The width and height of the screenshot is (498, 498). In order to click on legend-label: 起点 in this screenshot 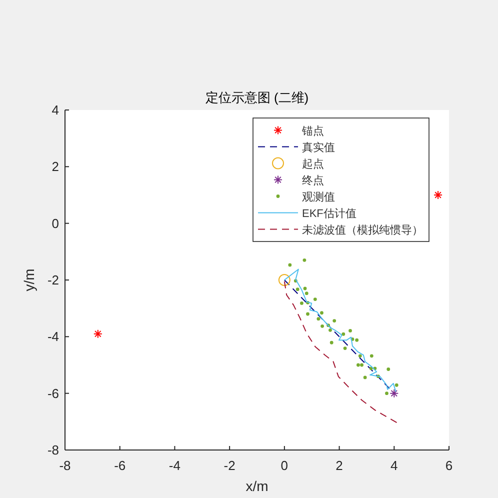, I will do `click(313, 163)`.